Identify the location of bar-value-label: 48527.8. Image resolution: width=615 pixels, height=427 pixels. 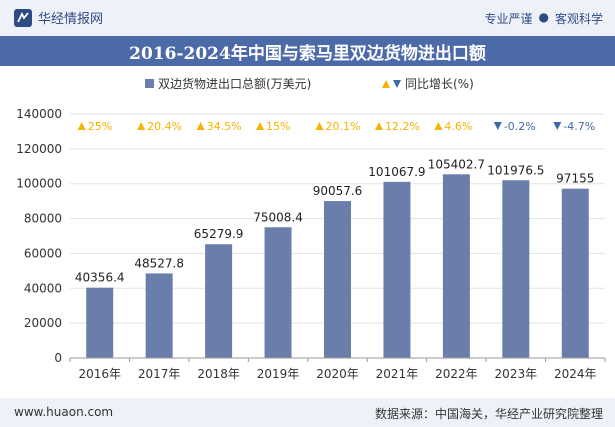
(159, 263).